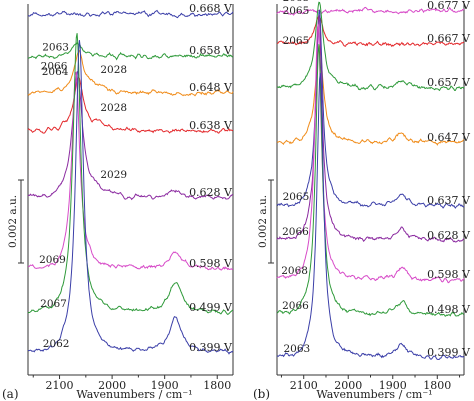  Describe the element at coordinates (211, 307) in the screenshot. I see `potential-label: 0.499 V` at that location.